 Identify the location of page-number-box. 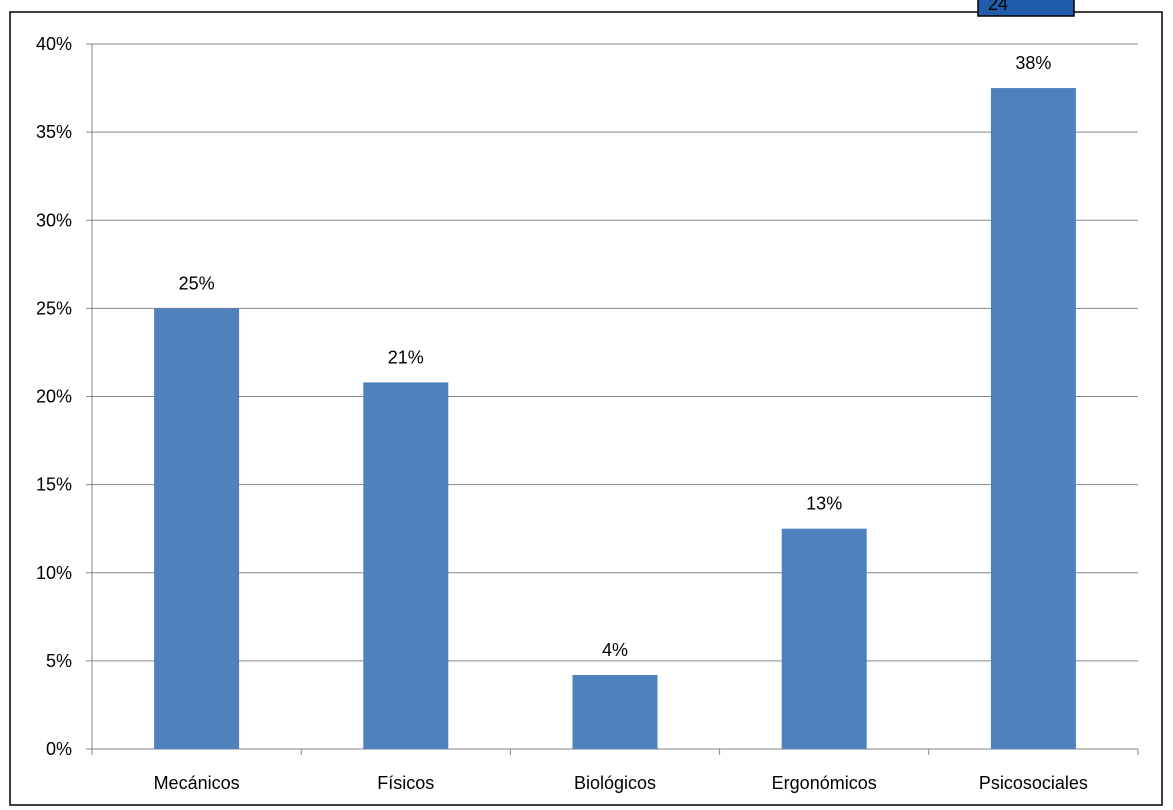
(1026, 8).